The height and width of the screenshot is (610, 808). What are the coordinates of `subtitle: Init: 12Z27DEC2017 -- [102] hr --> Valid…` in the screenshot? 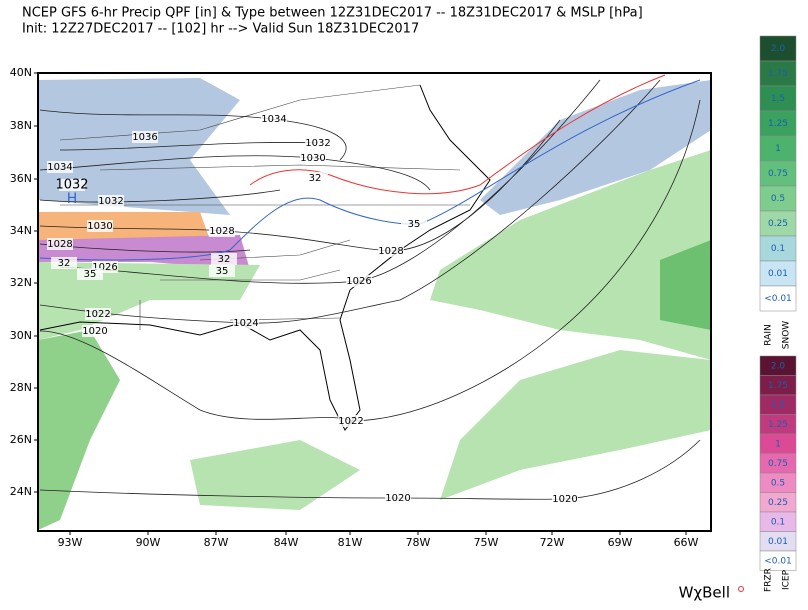 It's located at (220, 29).